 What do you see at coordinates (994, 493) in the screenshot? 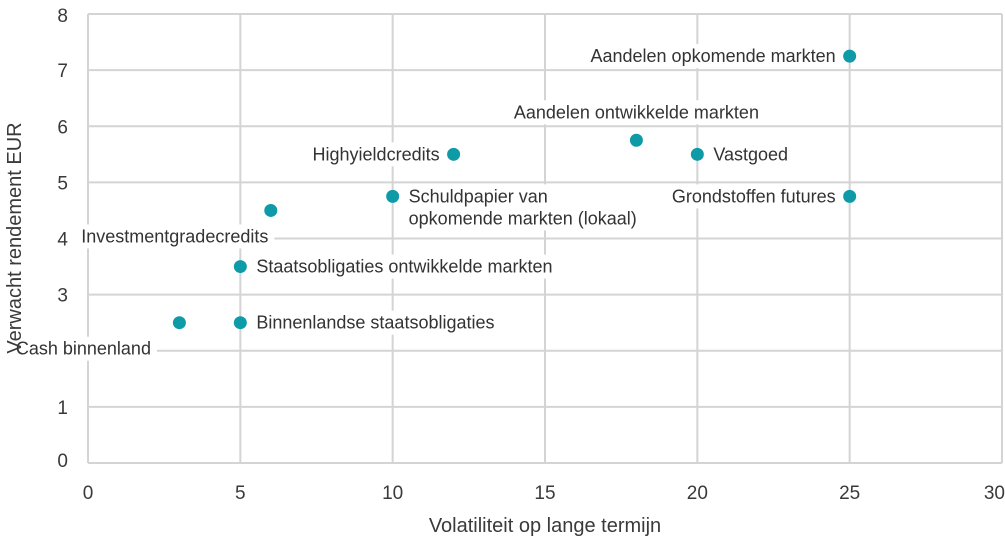
I see `x-tick-label: 30` at bounding box center [994, 493].